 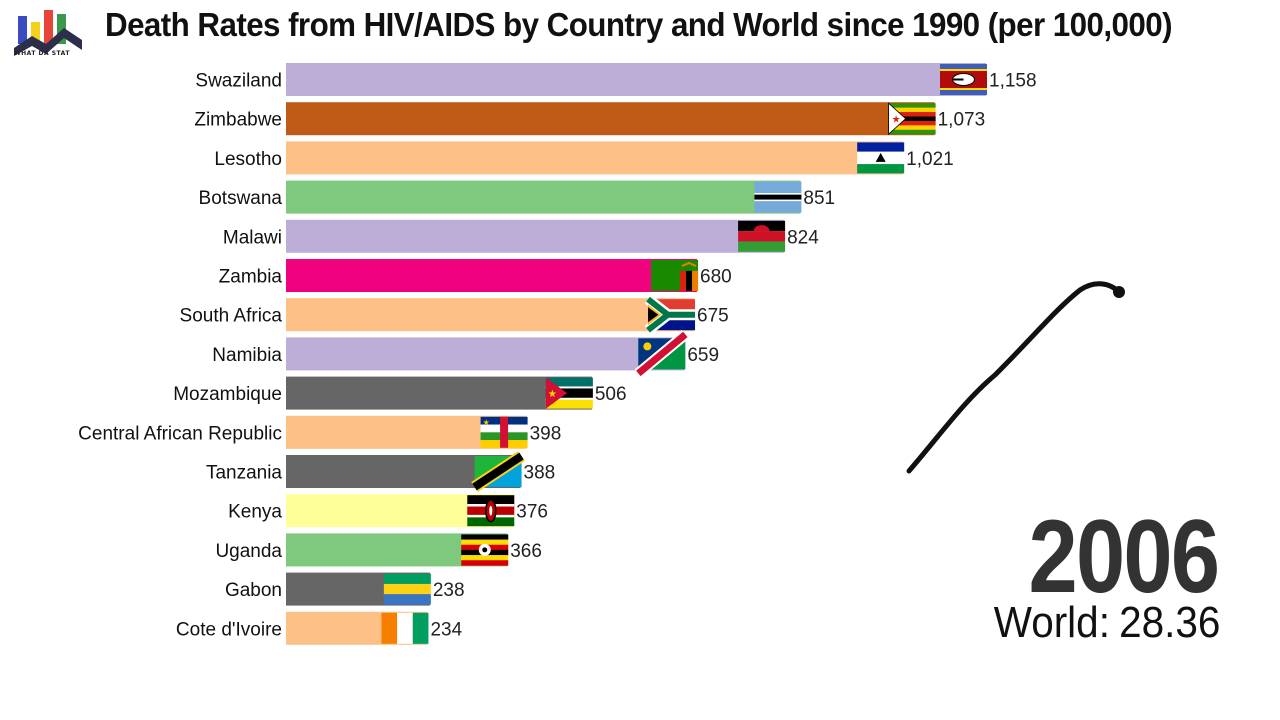 What do you see at coordinates (963, 79) in the screenshot?
I see `swaziland-flag` at bounding box center [963, 79].